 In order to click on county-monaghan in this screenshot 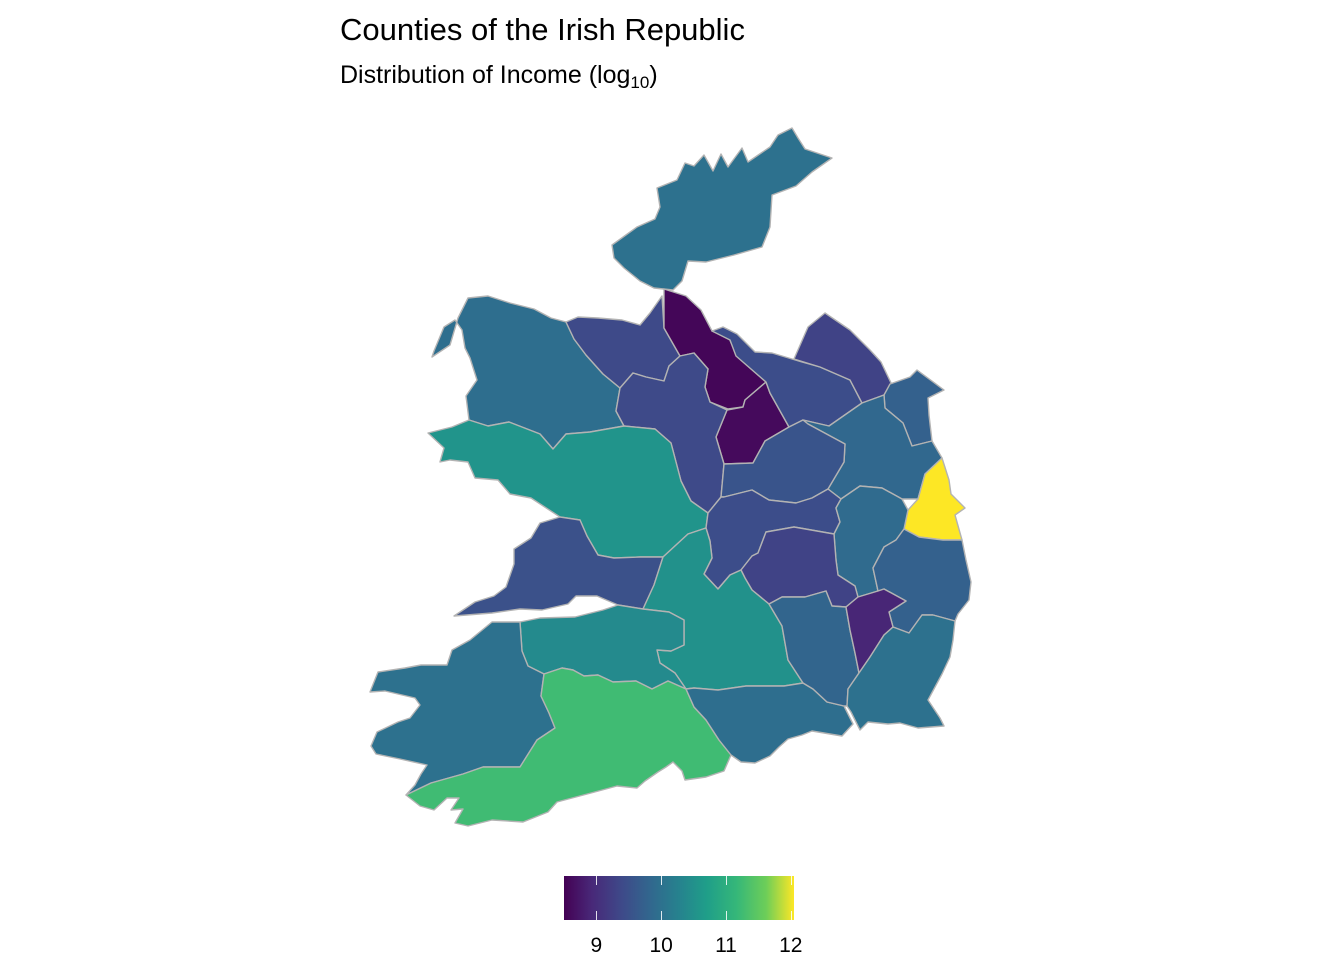, I will do `click(843, 358)`.